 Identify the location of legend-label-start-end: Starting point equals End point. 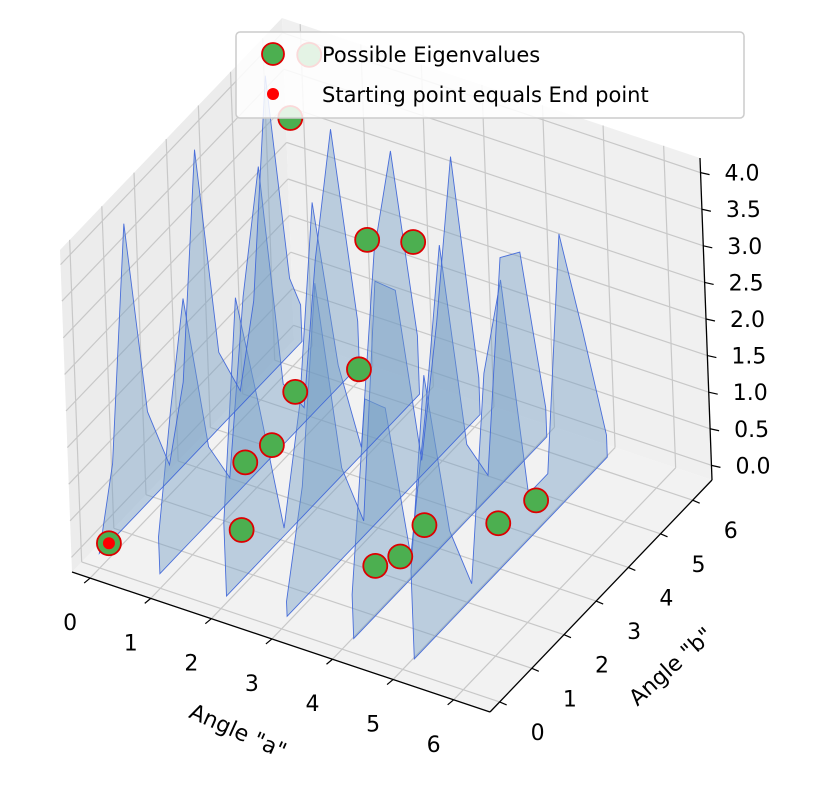
(485, 95).